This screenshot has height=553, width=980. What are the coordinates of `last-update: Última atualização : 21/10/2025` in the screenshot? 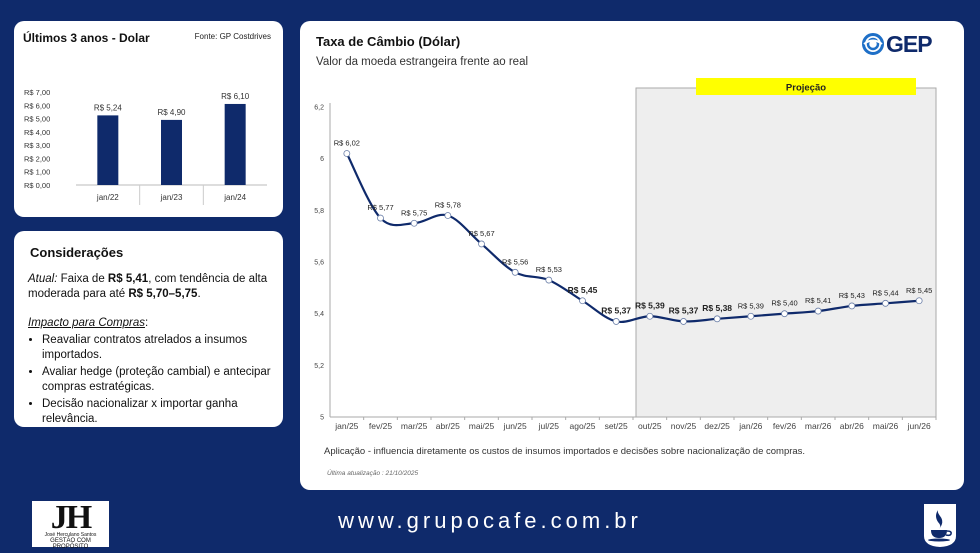 It's located at (373, 473).